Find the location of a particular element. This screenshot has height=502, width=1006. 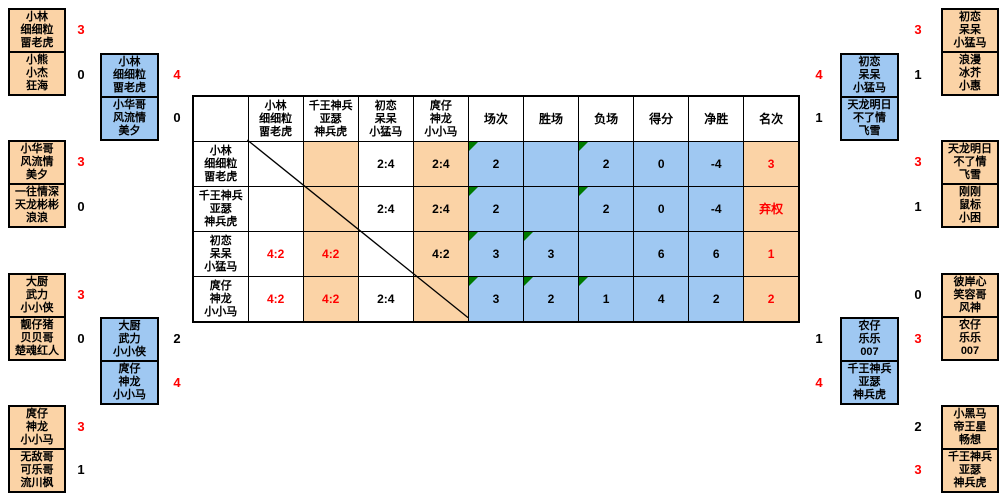

match-pair: 天龙明日 不了情 飞雪 刚刚 鼠标 小困 is located at coordinates (970, 184).